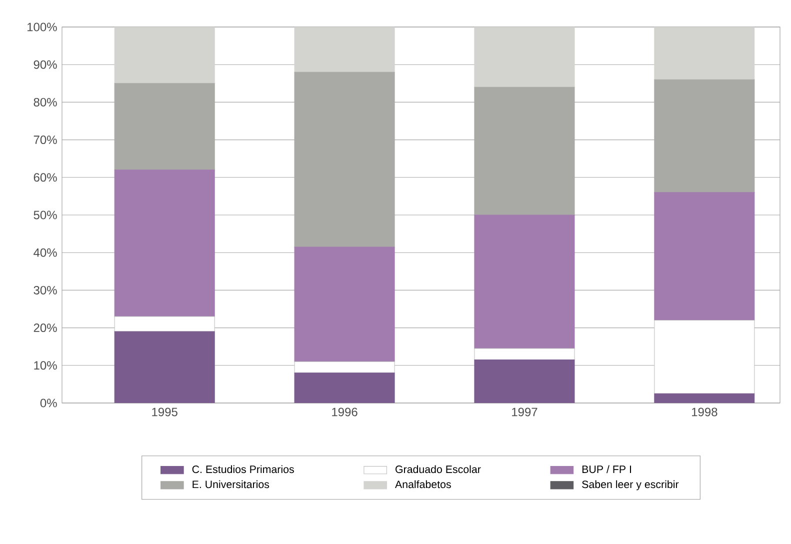  Describe the element at coordinates (45, 64) in the screenshot. I see `y-tick-label: 90%` at that location.